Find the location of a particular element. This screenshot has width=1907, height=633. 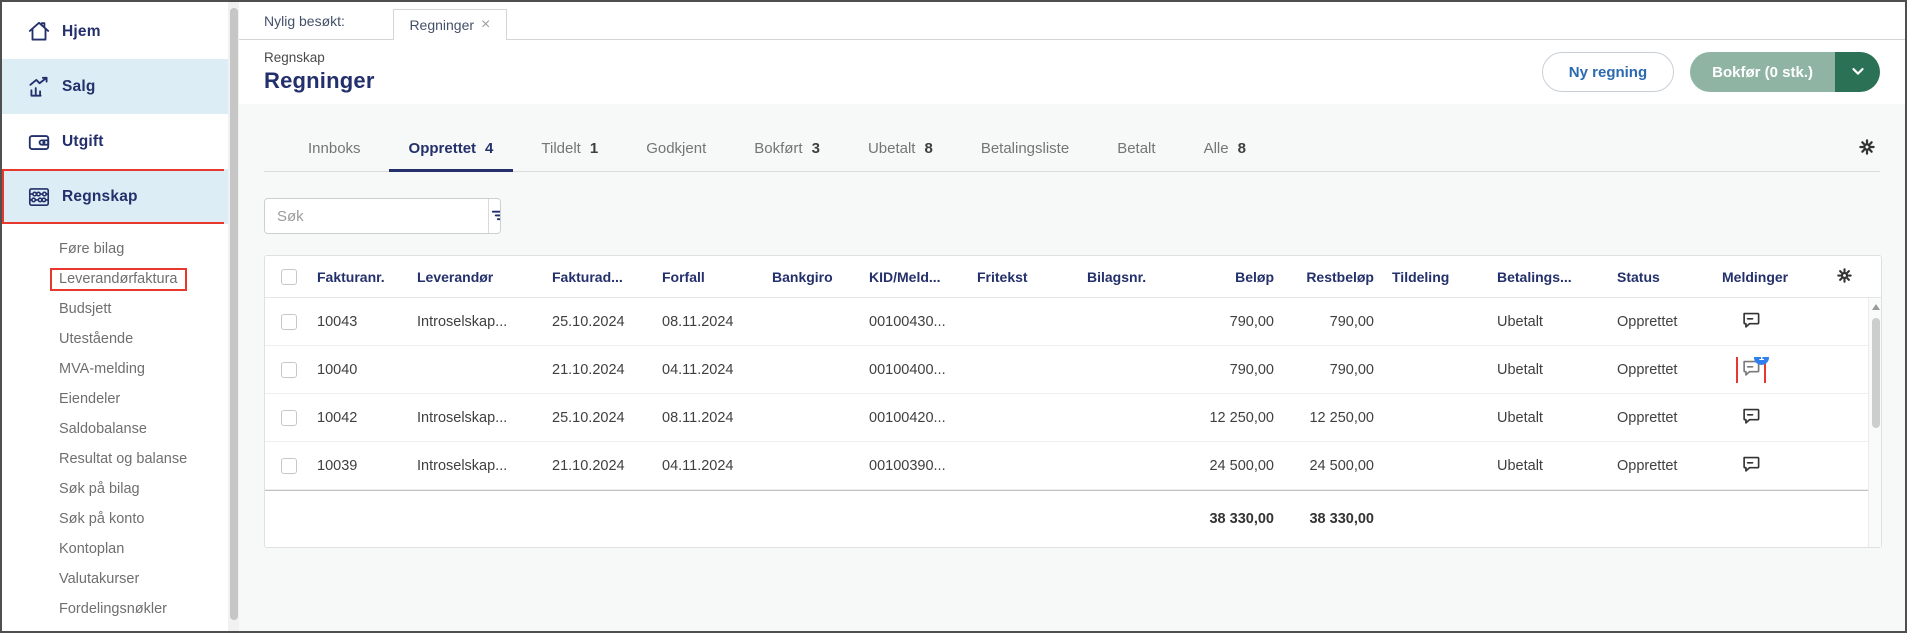

sidebar-subitem-kontoplan: Kontoplan is located at coordinates (92, 549).